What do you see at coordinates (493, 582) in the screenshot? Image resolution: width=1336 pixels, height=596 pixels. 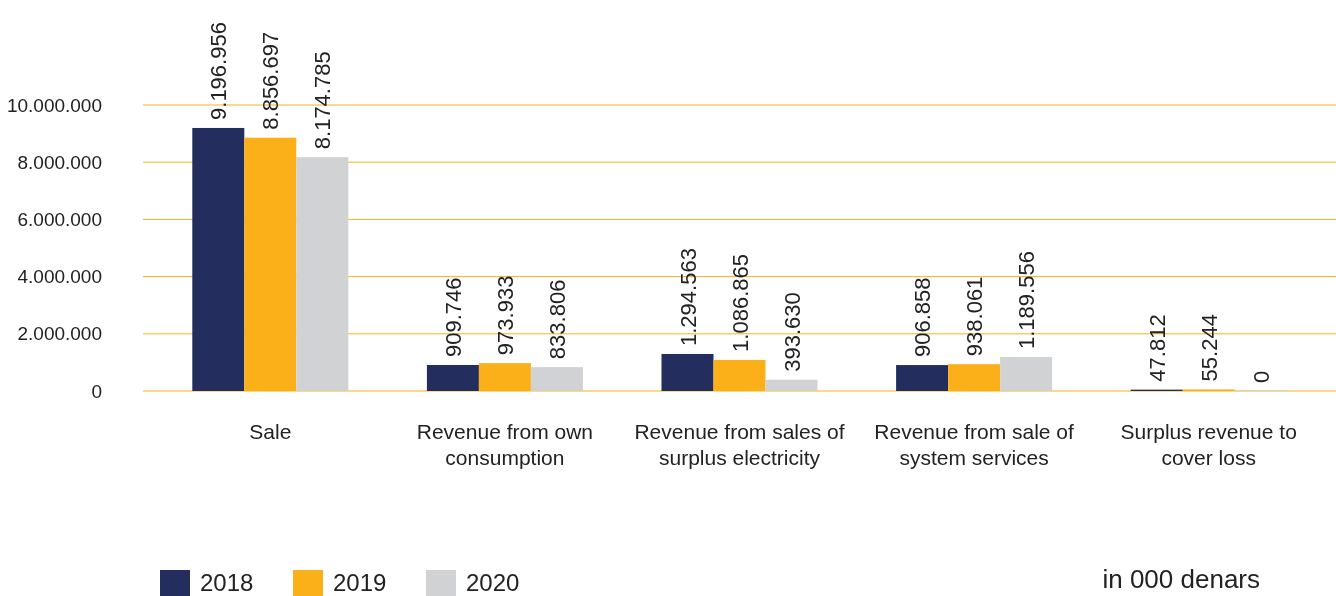 I see `legend-label: 2020` at bounding box center [493, 582].